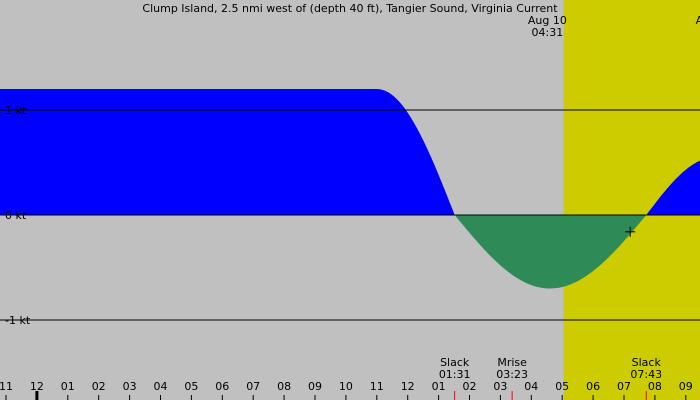 The image size is (700, 400). What do you see at coordinates (512, 362) in the screenshot?
I see `bottom-event-name: Mrise` at bounding box center [512, 362].